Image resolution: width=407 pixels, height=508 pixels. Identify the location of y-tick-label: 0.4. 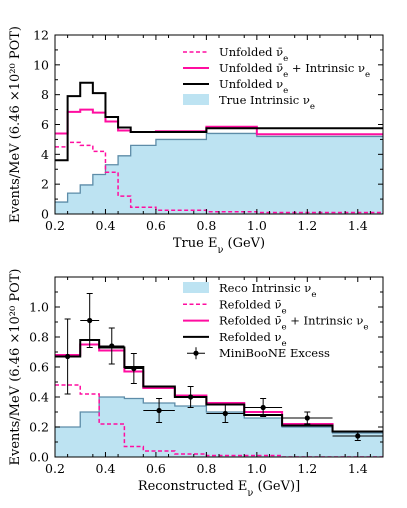
(39, 397).